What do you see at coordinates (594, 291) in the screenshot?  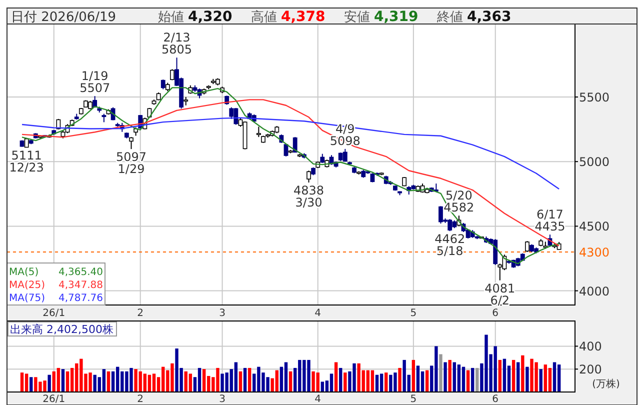 I see `y-tick-label: 4000` at bounding box center [594, 291].